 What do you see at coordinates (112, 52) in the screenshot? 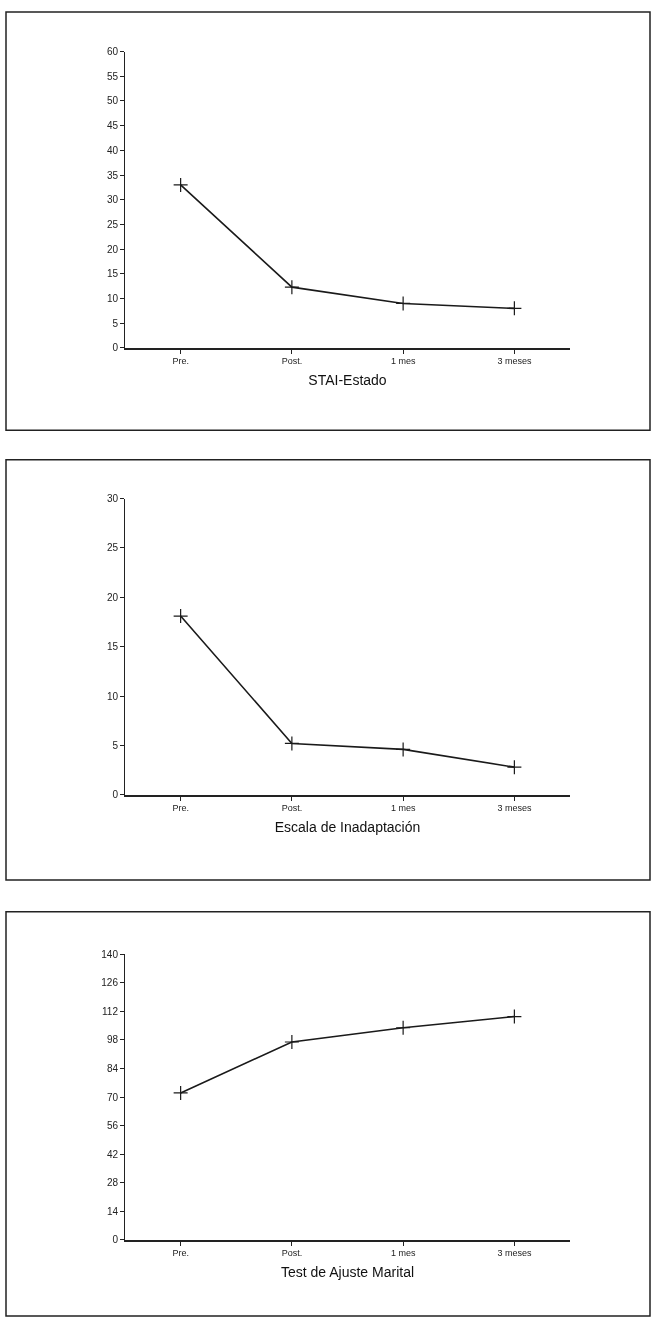
I see `y-tick-label: 60` at bounding box center [112, 52].